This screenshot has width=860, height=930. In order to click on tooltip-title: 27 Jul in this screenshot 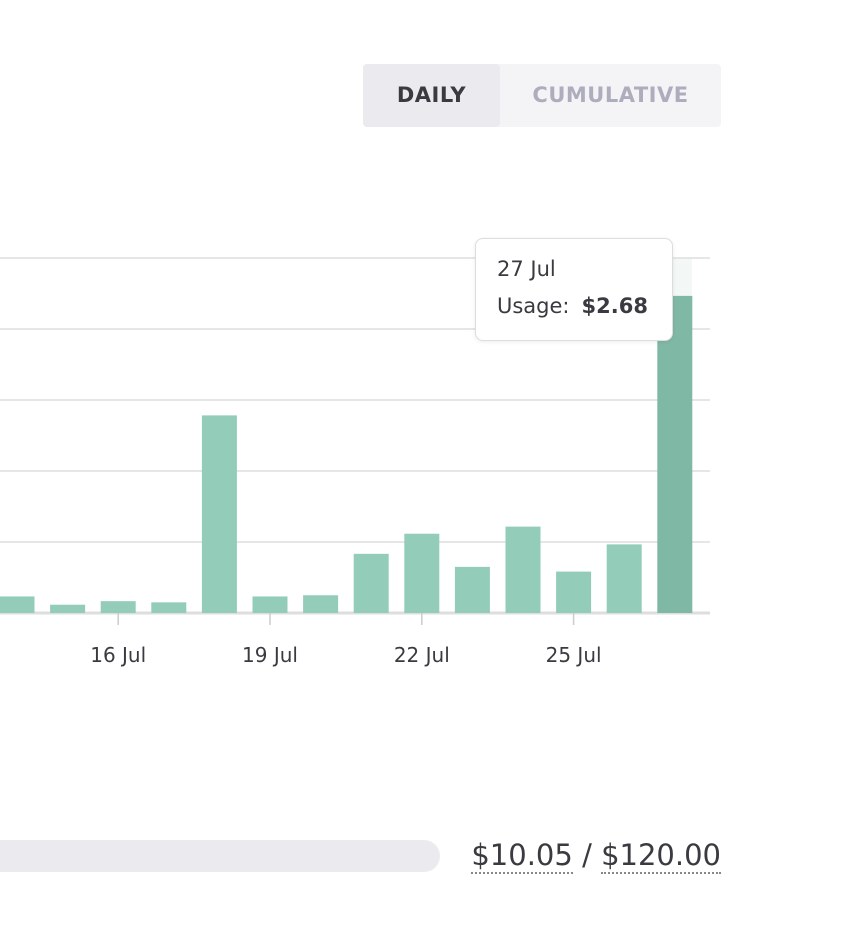, I will do `click(526, 269)`.